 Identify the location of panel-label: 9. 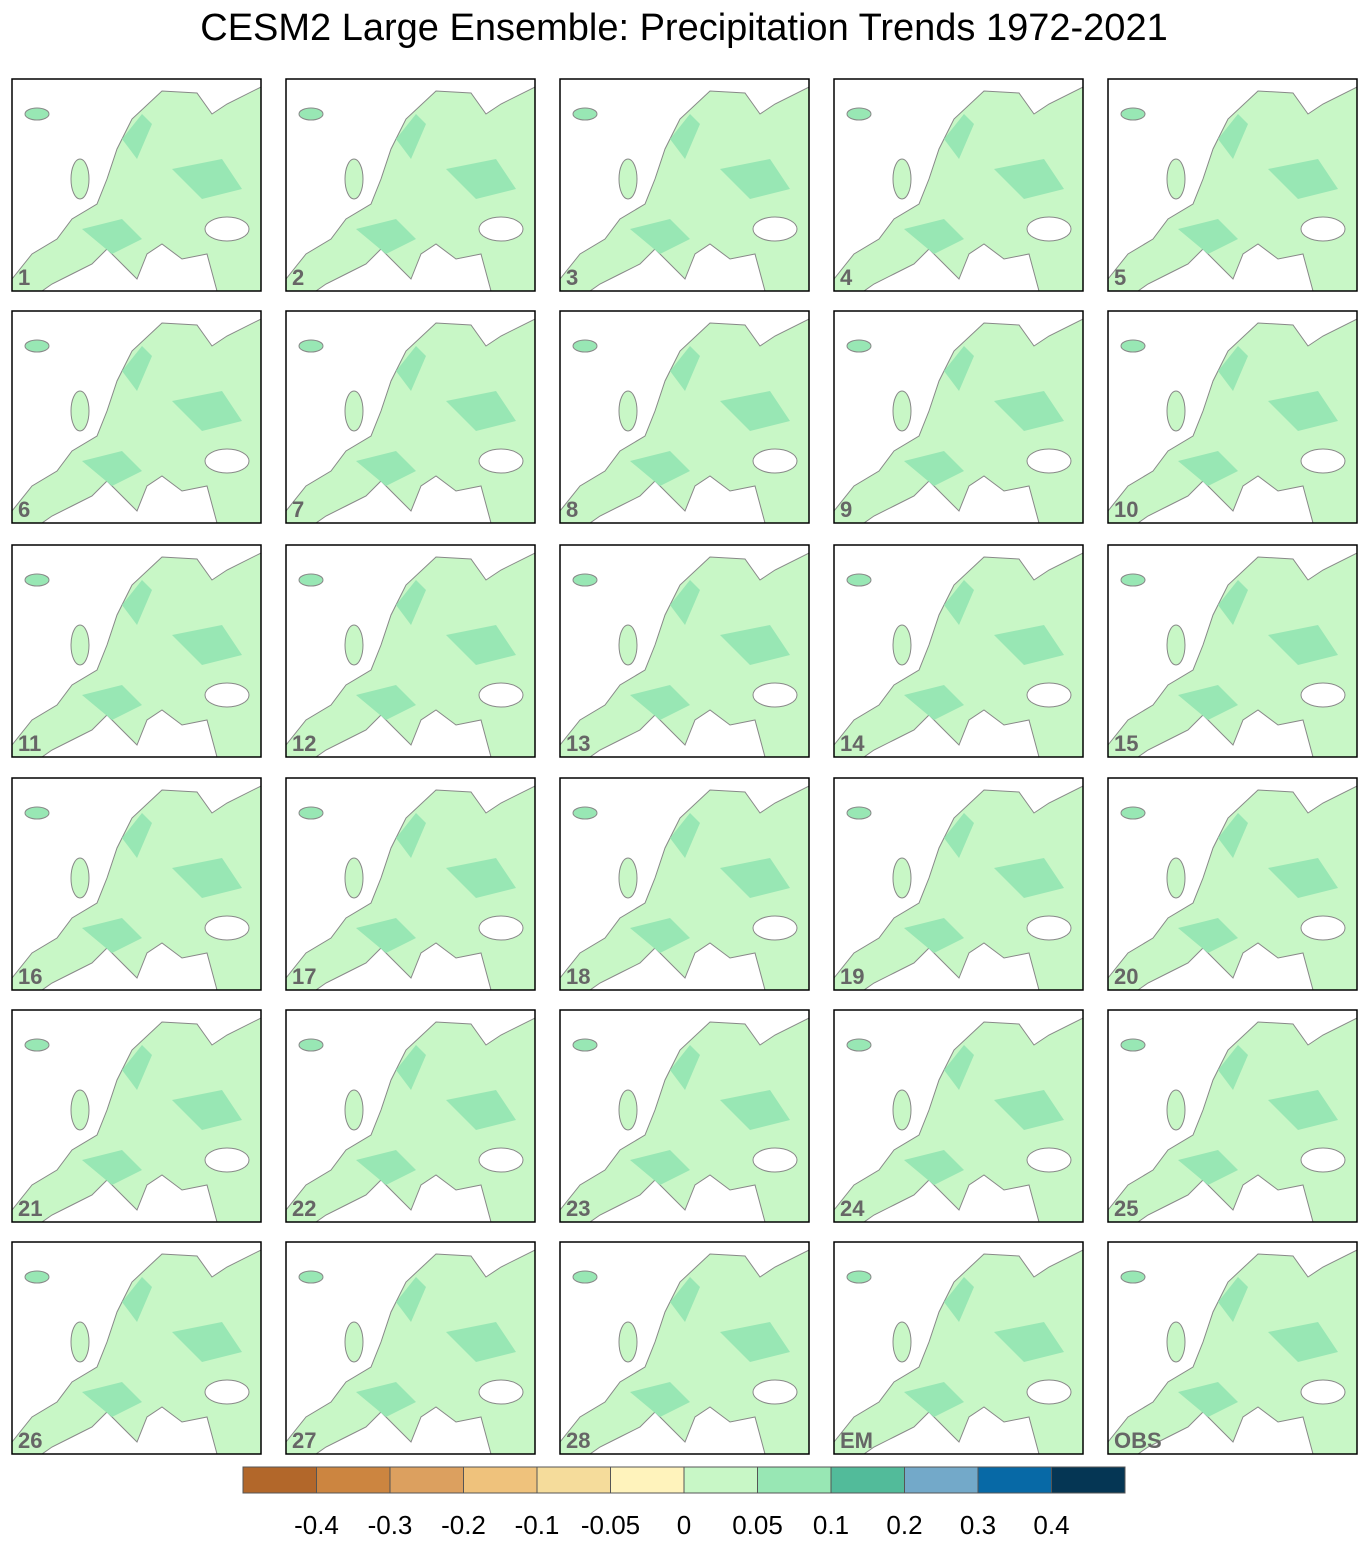
(846, 509).